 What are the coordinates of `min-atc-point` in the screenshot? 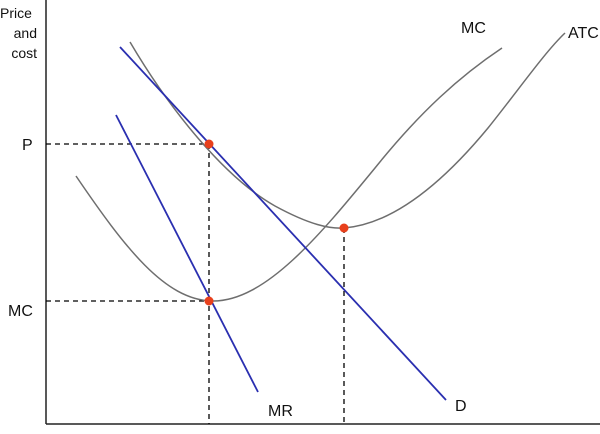 It's located at (344, 228).